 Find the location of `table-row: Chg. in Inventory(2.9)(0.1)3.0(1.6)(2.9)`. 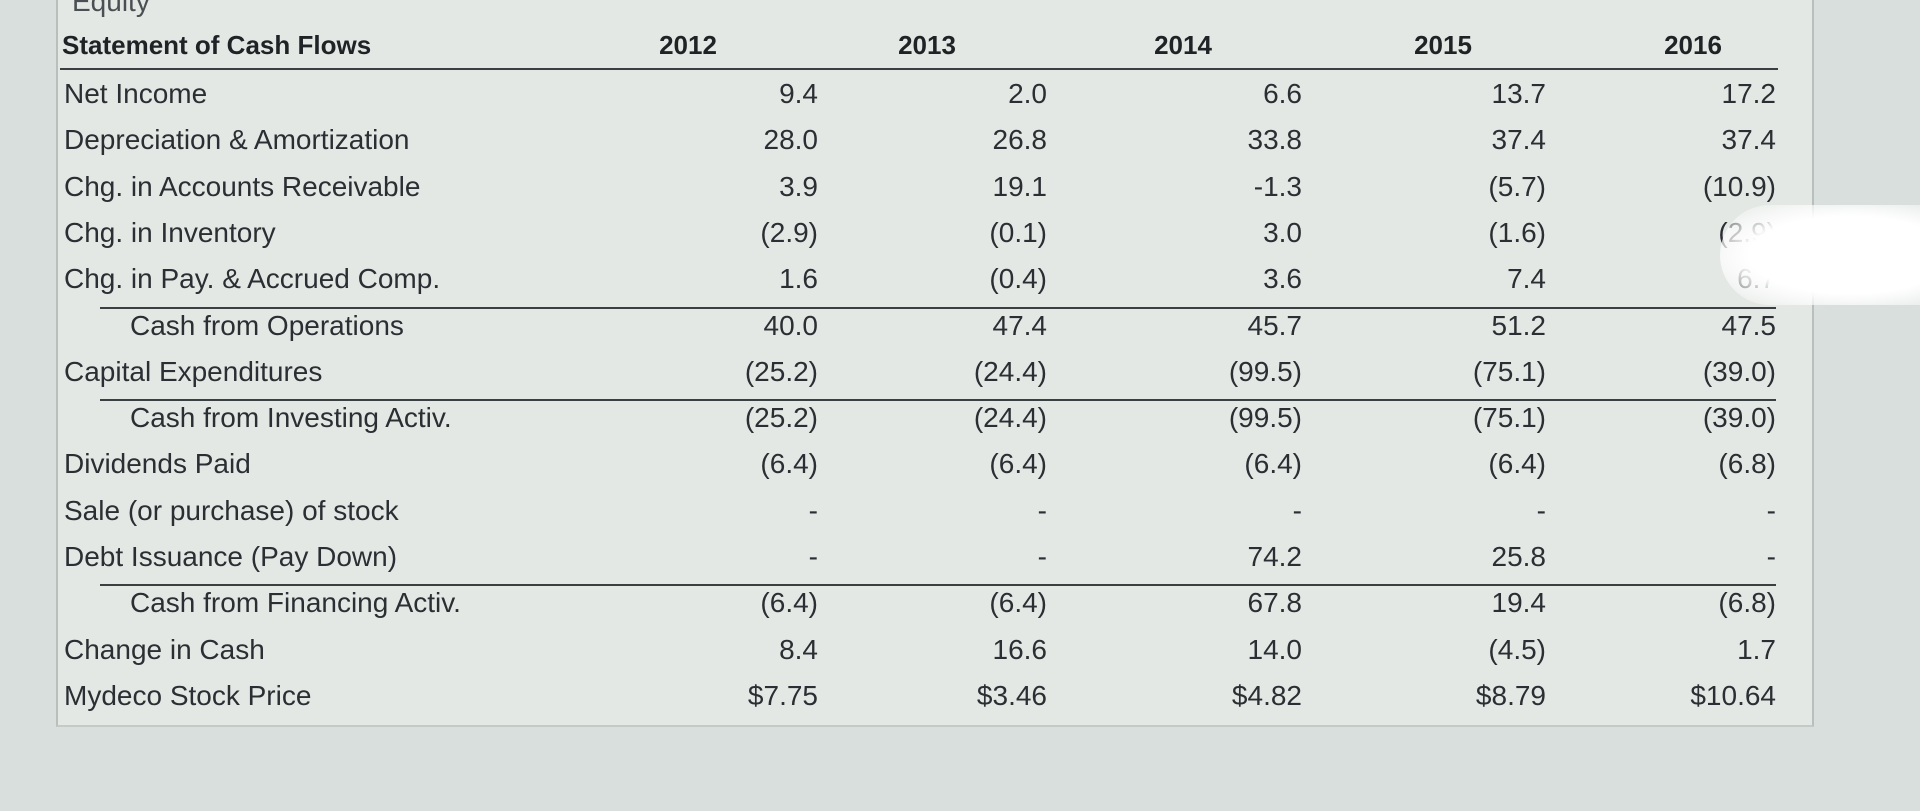

table-row: Chg. in Inventory(2.9)(0.1)3.0(1.6)(2.9) is located at coordinates (960, 239).